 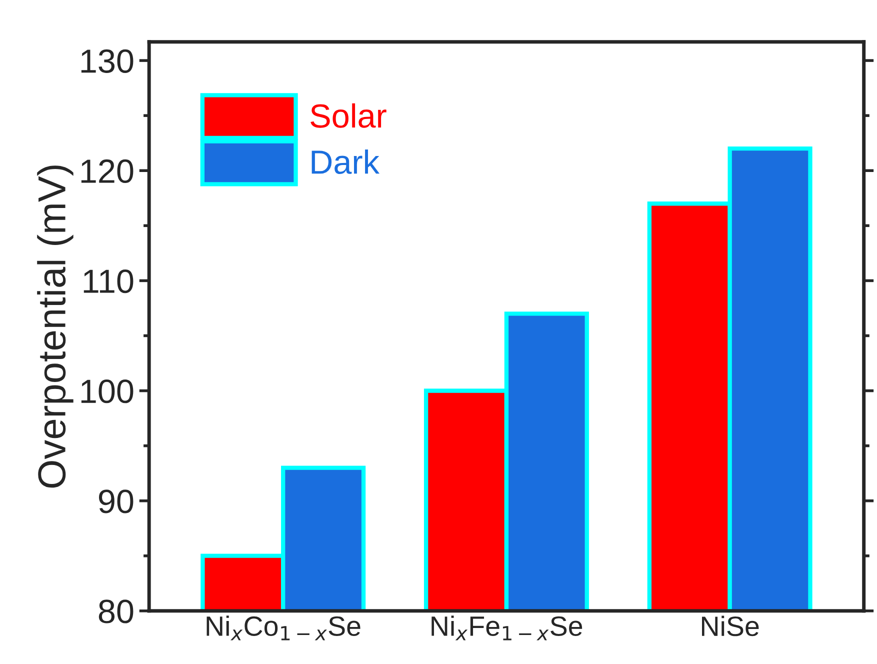 What do you see at coordinates (507, 628) in the screenshot?
I see `x-tick-label: Ni$_{x}$Fe$_{1−x}$Se` at bounding box center [507, 628].